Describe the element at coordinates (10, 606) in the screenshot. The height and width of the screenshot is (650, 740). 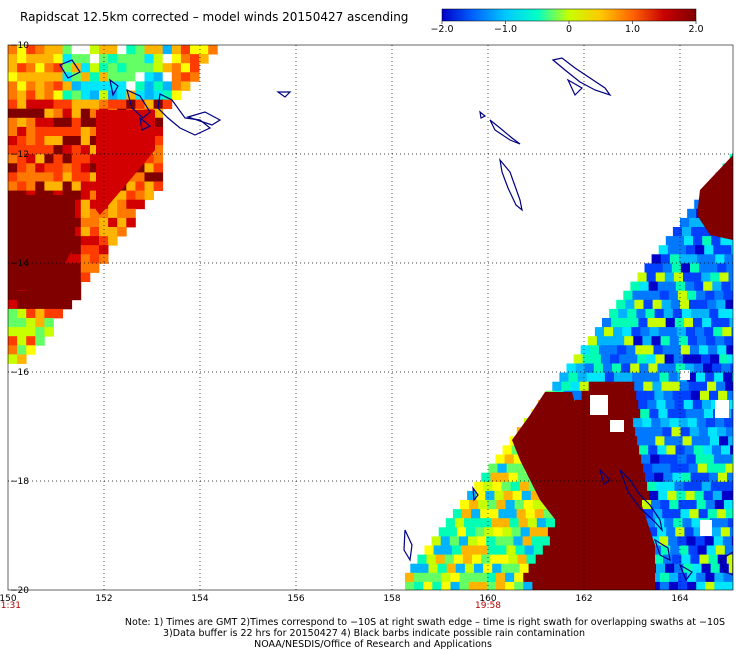
I see `swath-time-label: 21:31` at that location.